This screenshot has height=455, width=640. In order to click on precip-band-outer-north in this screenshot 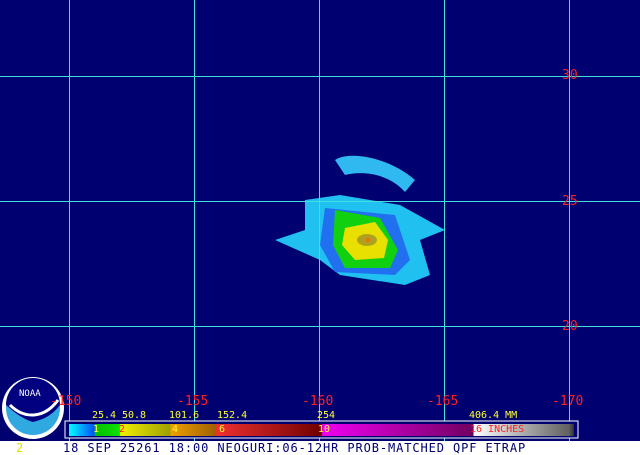, I will do `click(375, 173)`.